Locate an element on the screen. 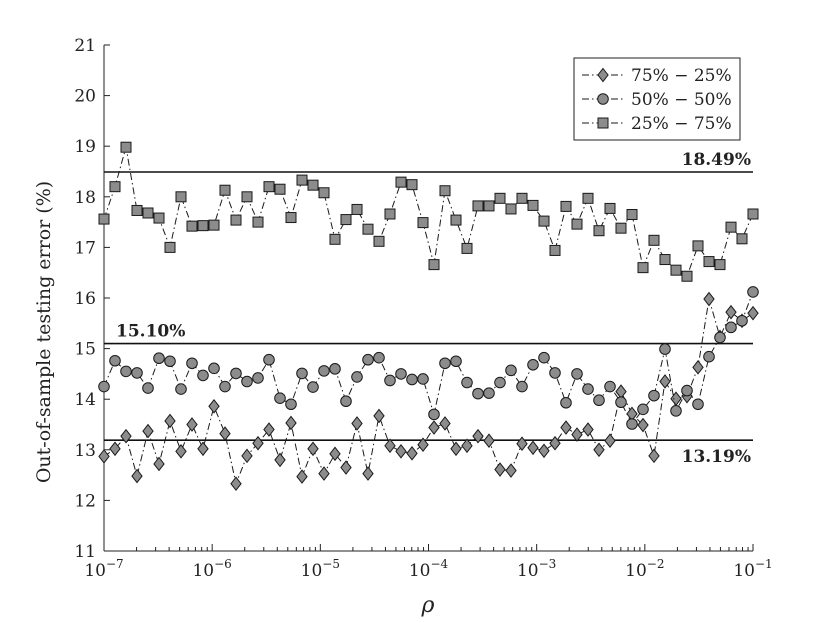 The height and width of the screenshot is (623, 830). y-axis-label: Out-of-sample testing error (%) is located at coordinates (44, 332).